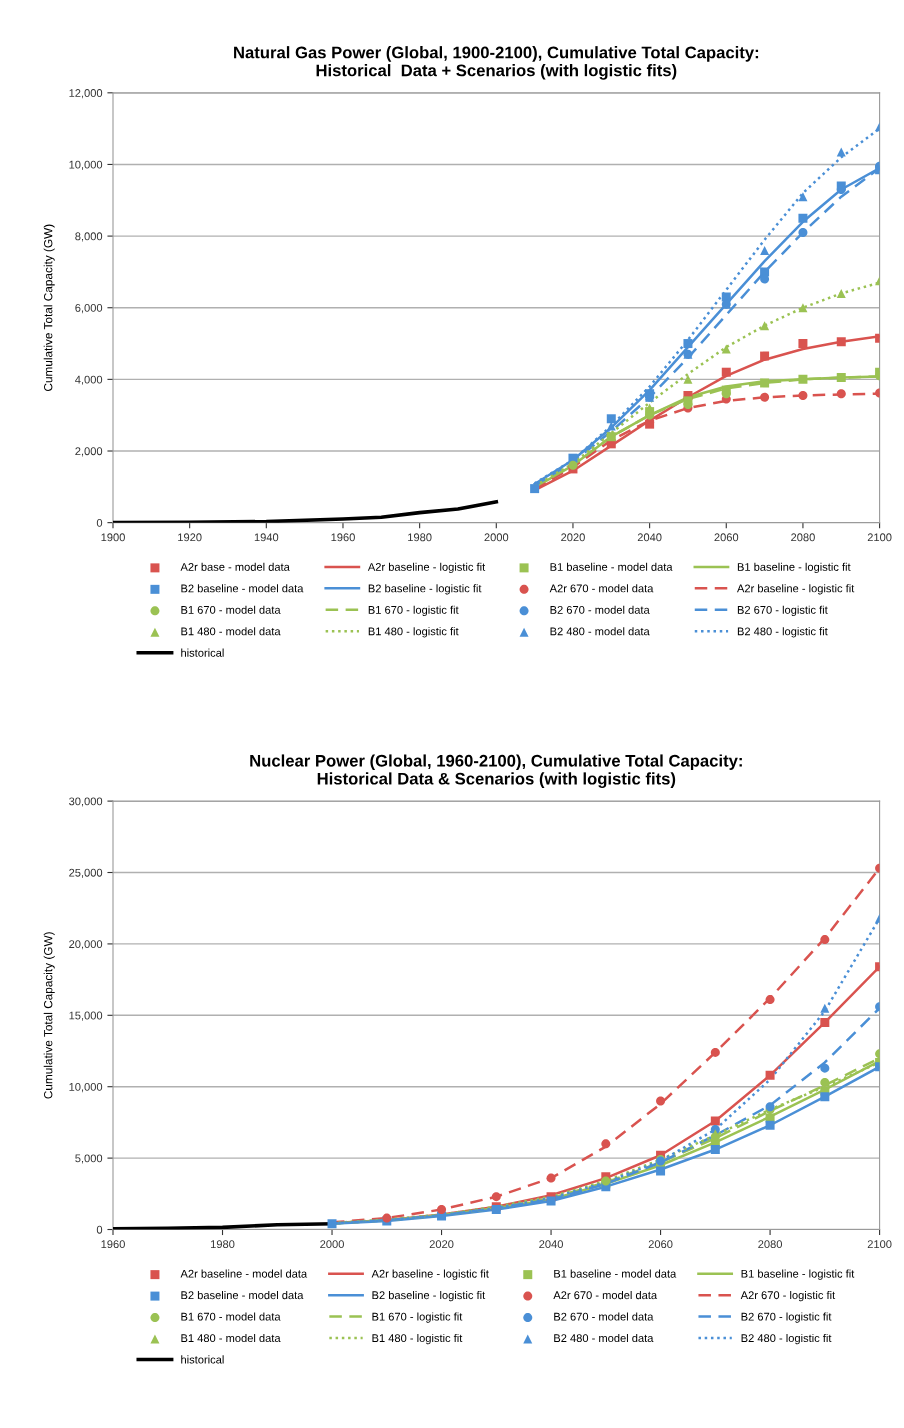 This screenshot has width=904, height=1428. What do you see at coordinates (89, 237) in the screenshot?
I see `y-tick-label: 8,000` at bounding box center [89, 237].